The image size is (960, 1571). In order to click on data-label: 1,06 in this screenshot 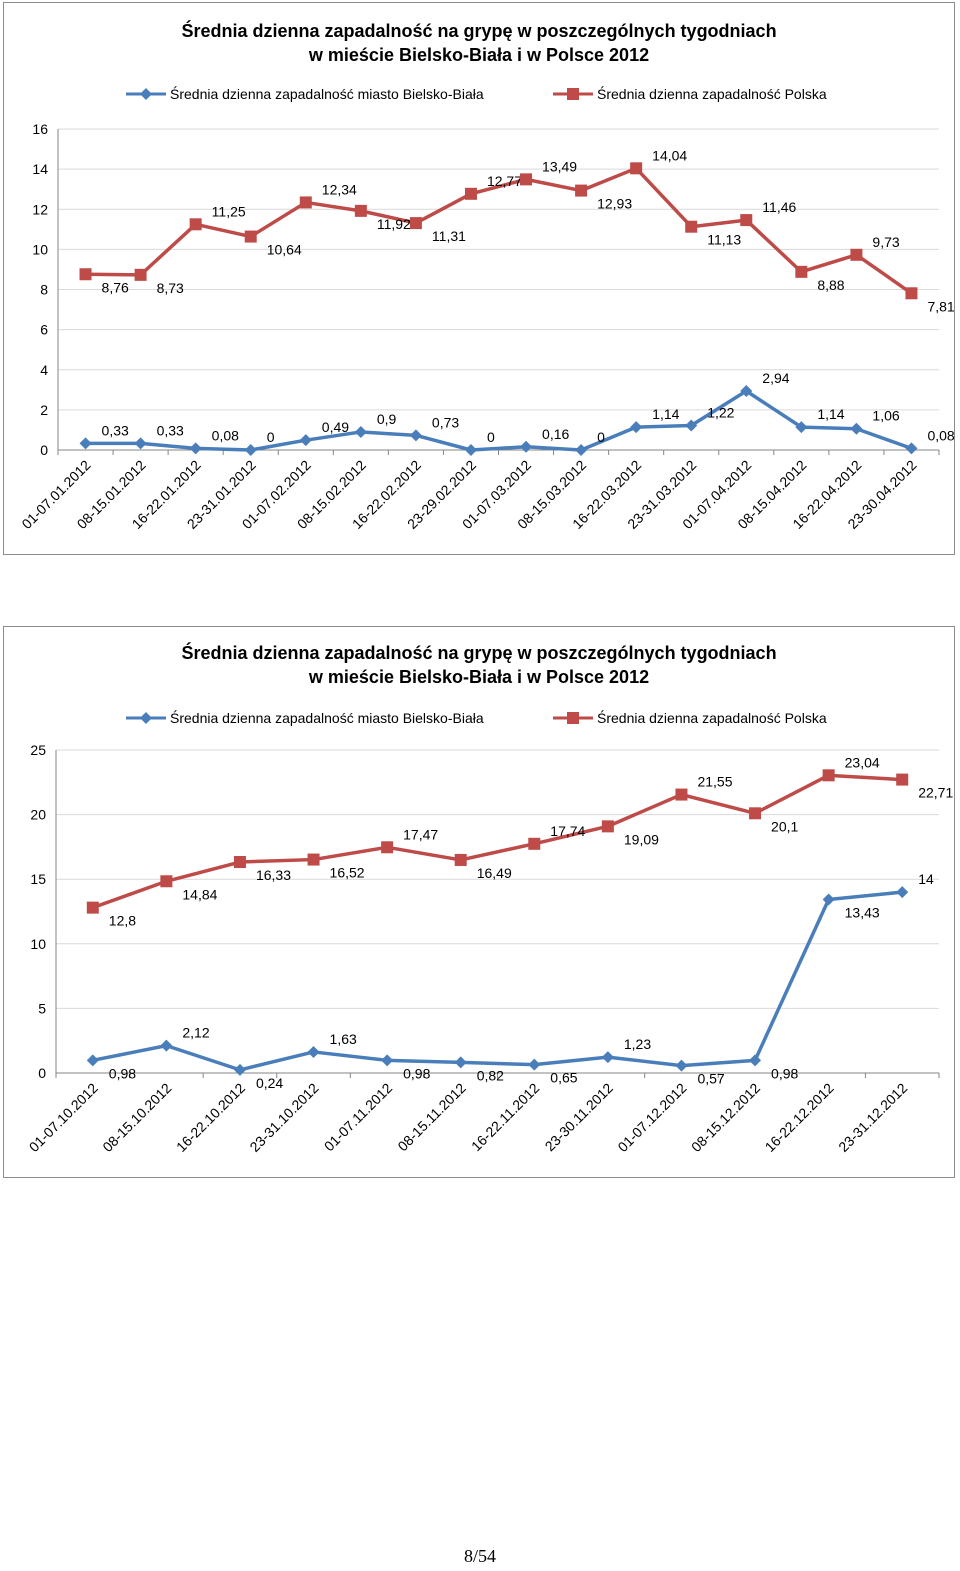, I will do `click(885, 416)`.